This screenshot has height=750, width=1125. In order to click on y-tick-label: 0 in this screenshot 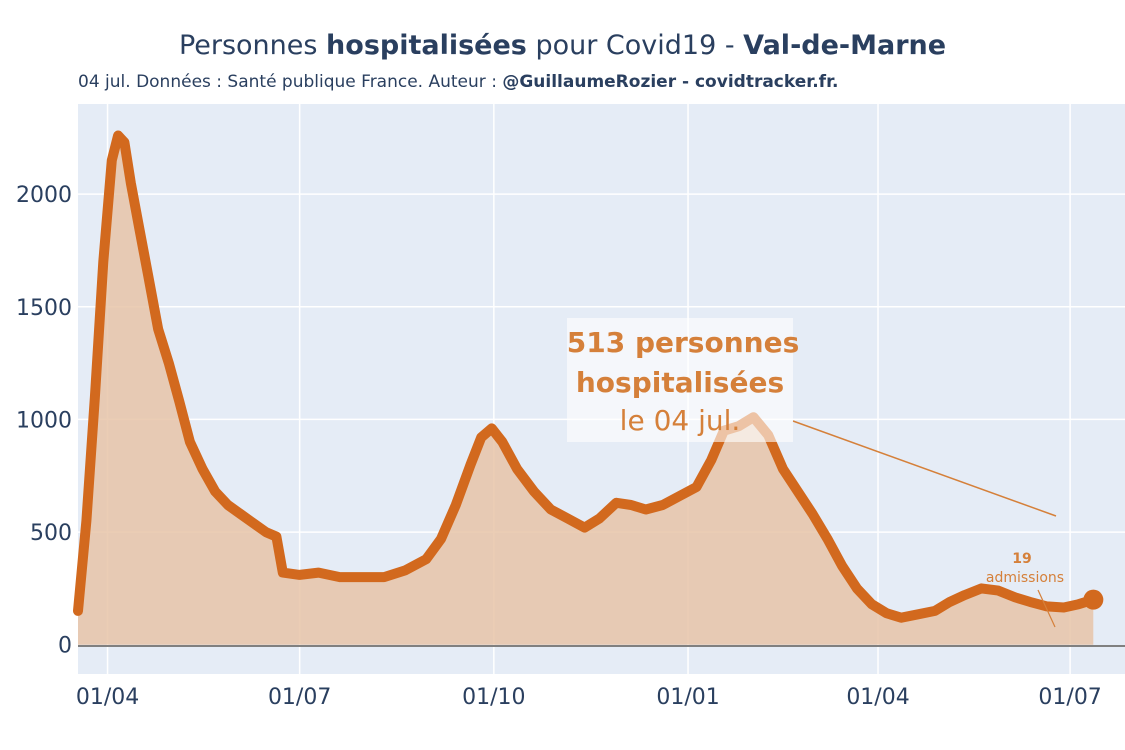, I will do `click(65, 646)`.